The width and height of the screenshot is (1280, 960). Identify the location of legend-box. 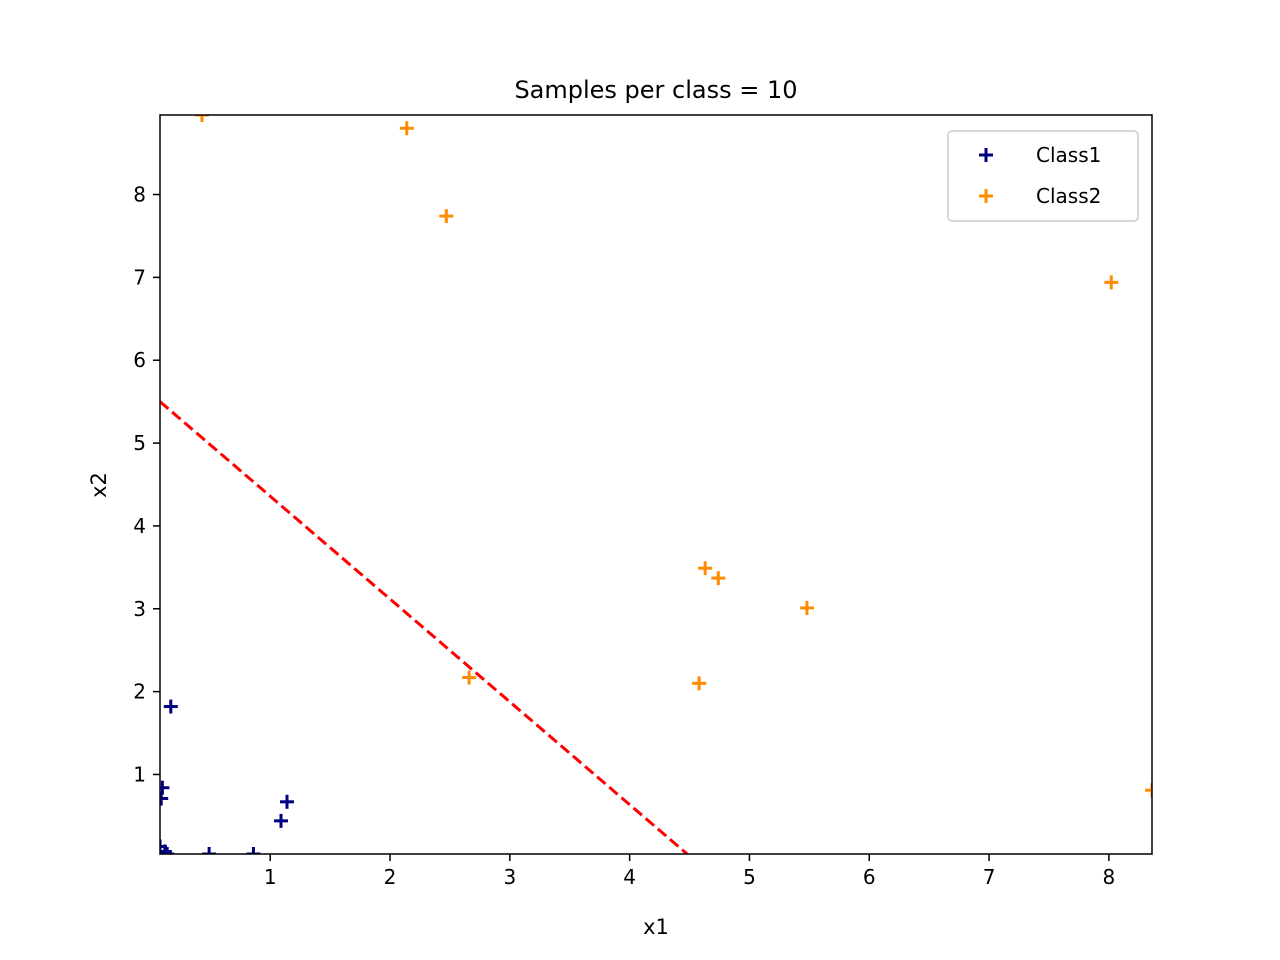
(1043, 176).